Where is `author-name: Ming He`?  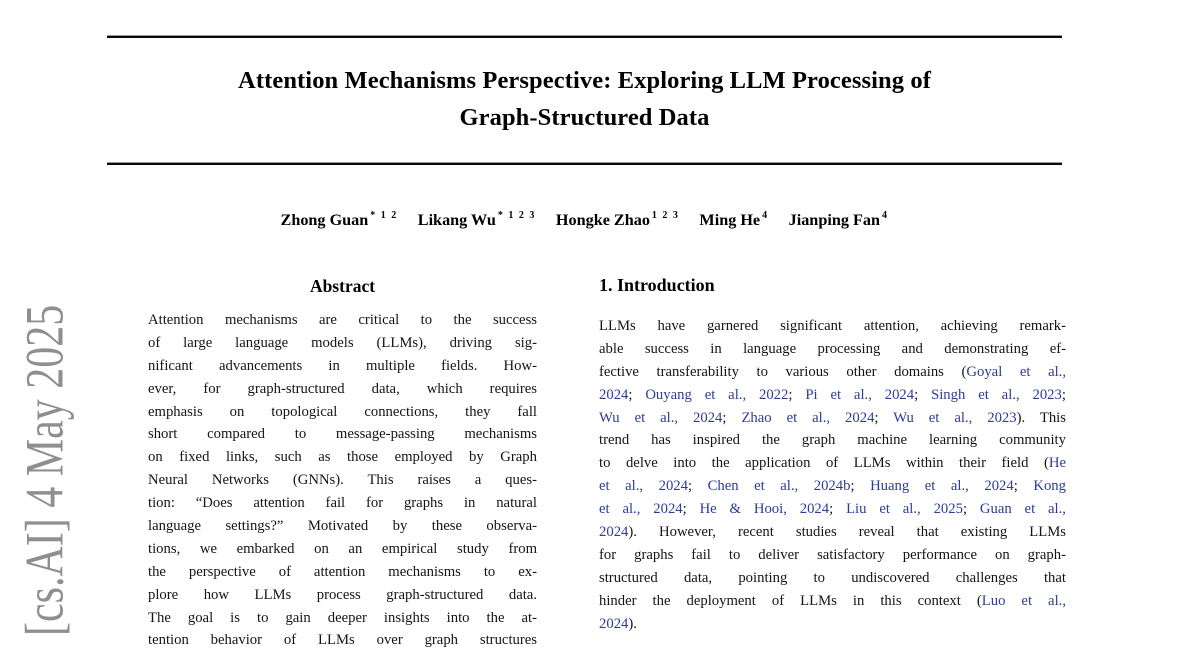 author-name: Ming He is located at coordinates (730, 220).